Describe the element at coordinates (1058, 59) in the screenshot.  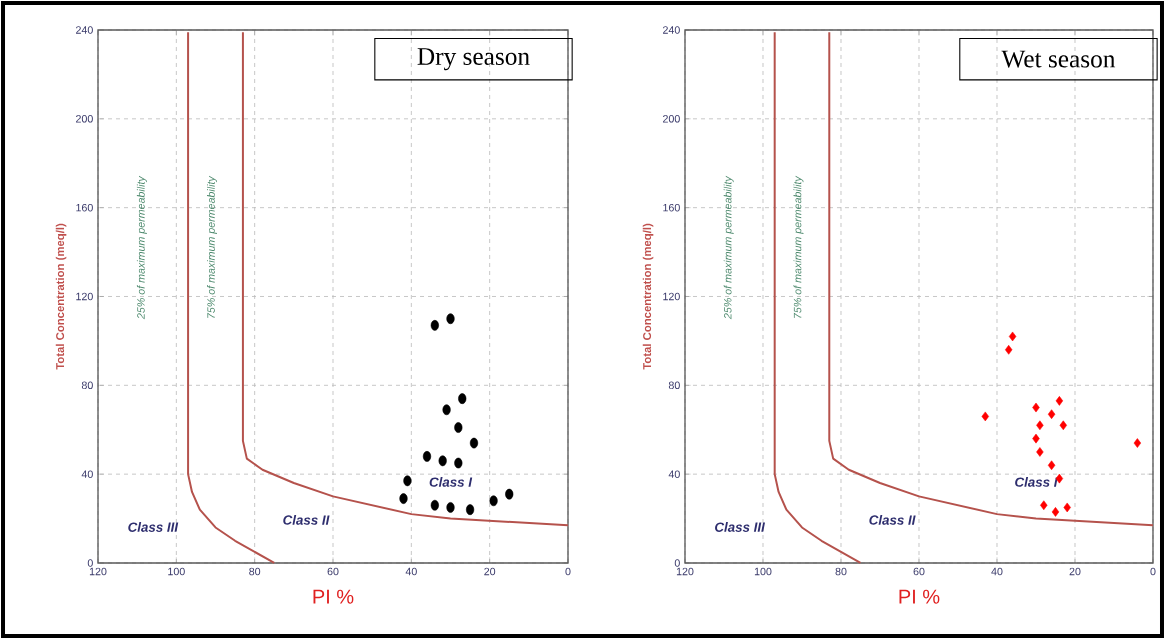
I see `text: Wet season` at that location.